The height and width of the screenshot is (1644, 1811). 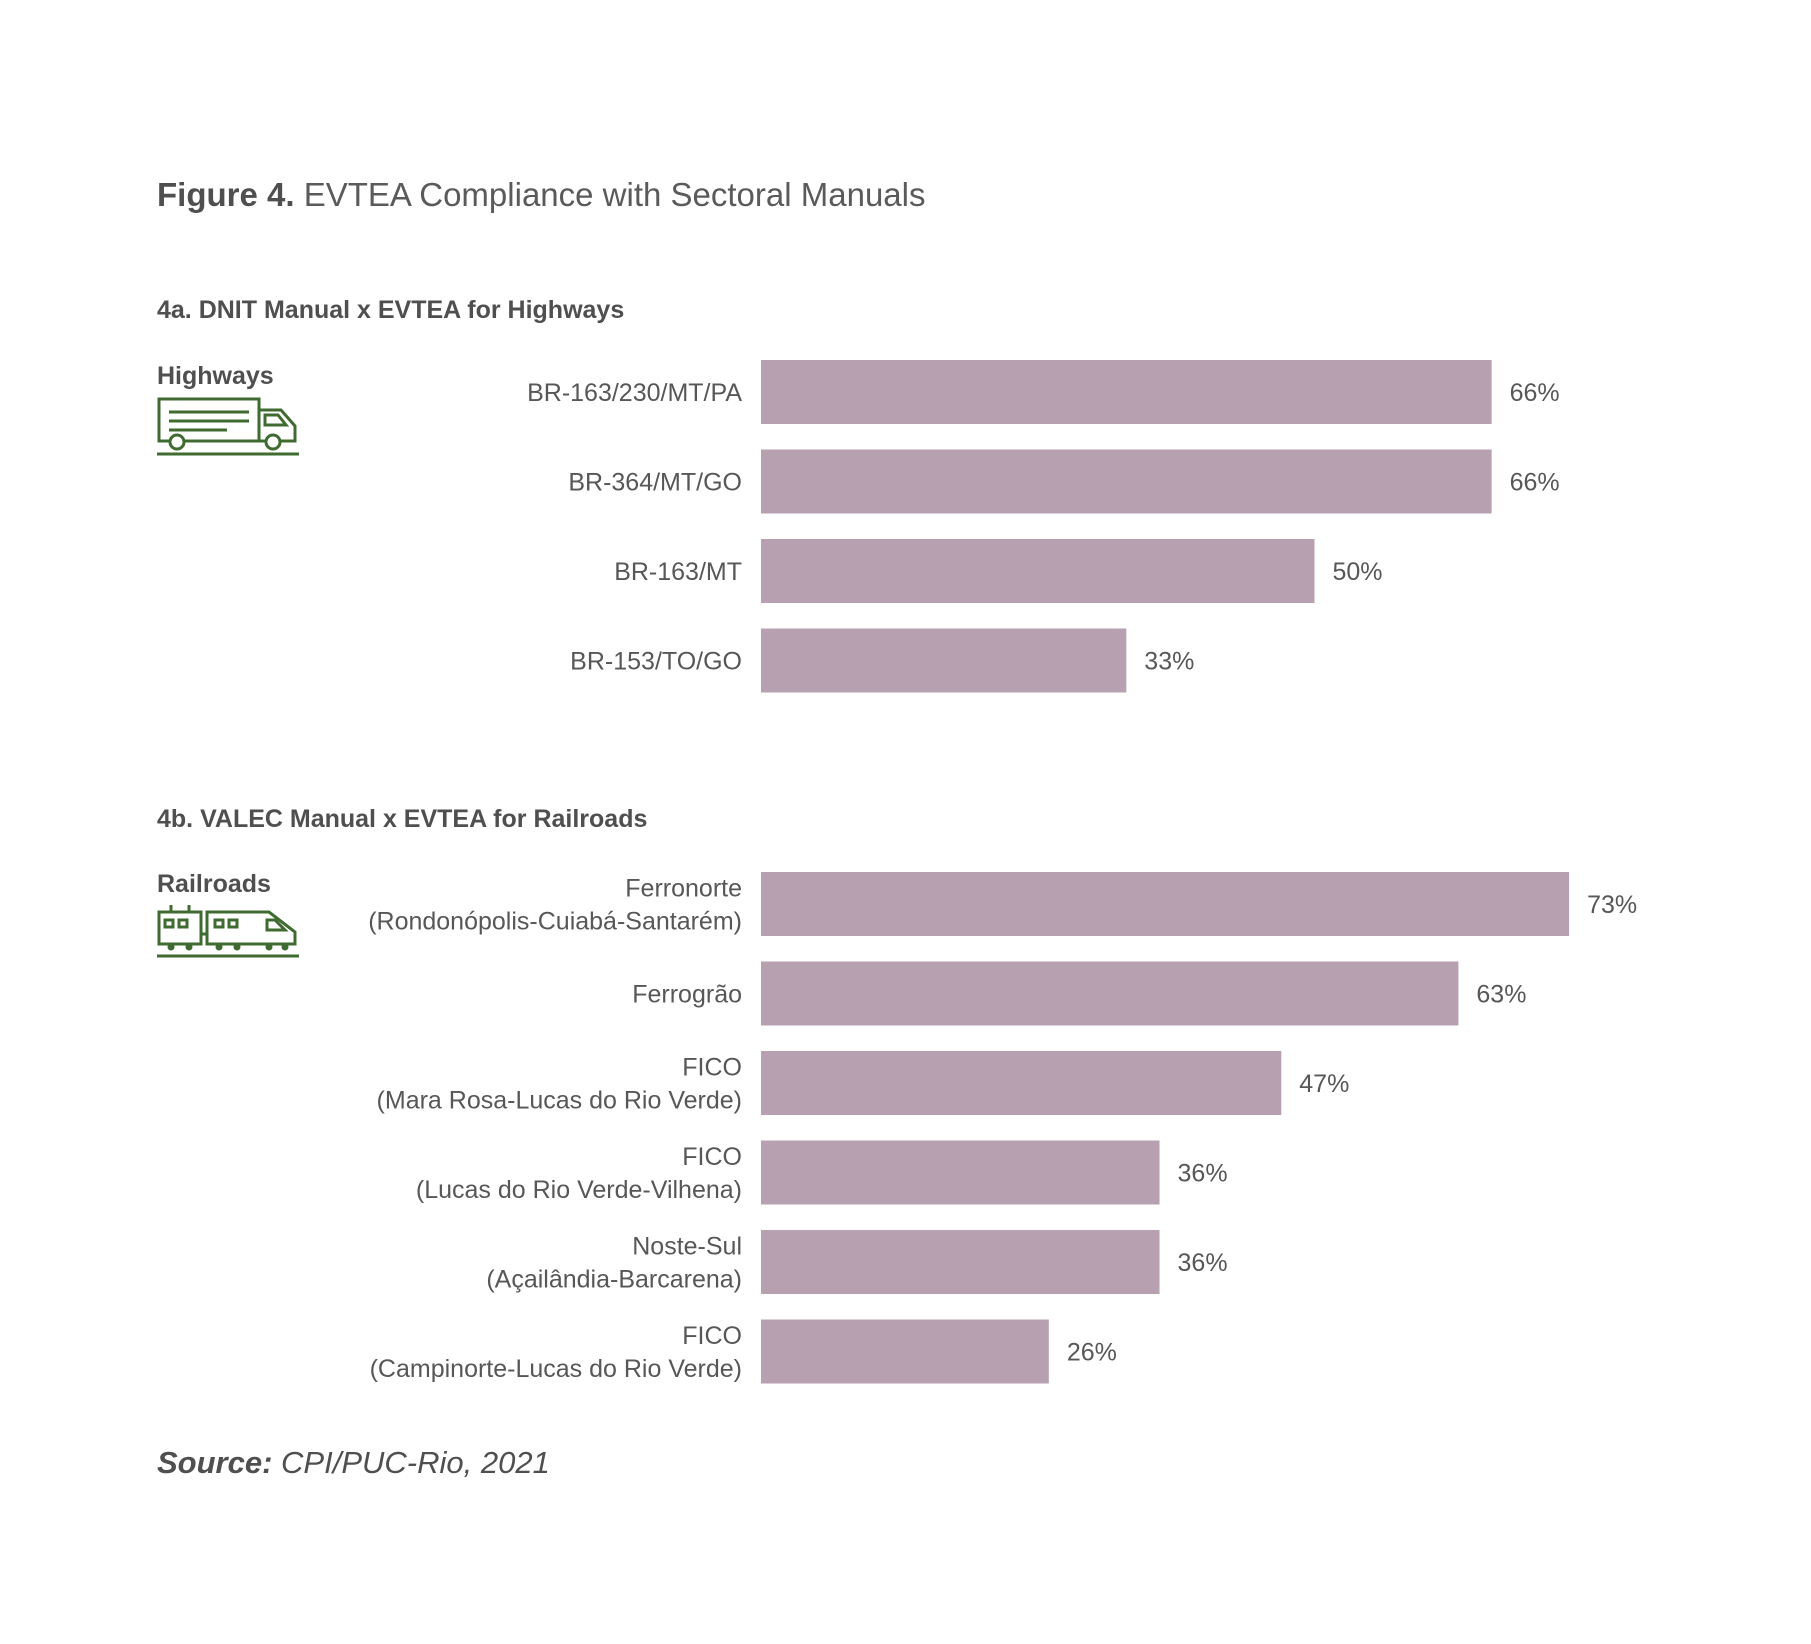 I want to click on figure-number: Figure 4., so click(x=226, y=194).